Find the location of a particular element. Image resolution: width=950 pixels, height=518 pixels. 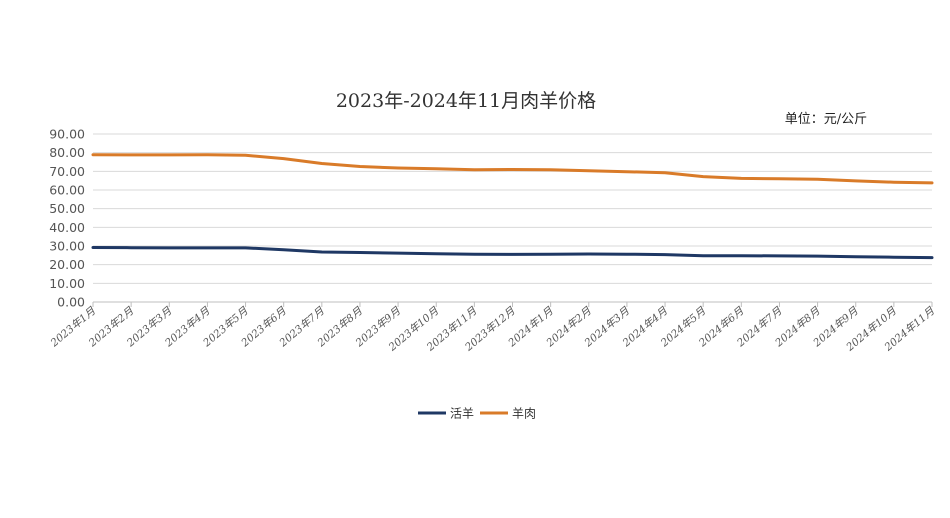

series-line-活羊 is located at coordinates (512, 253).